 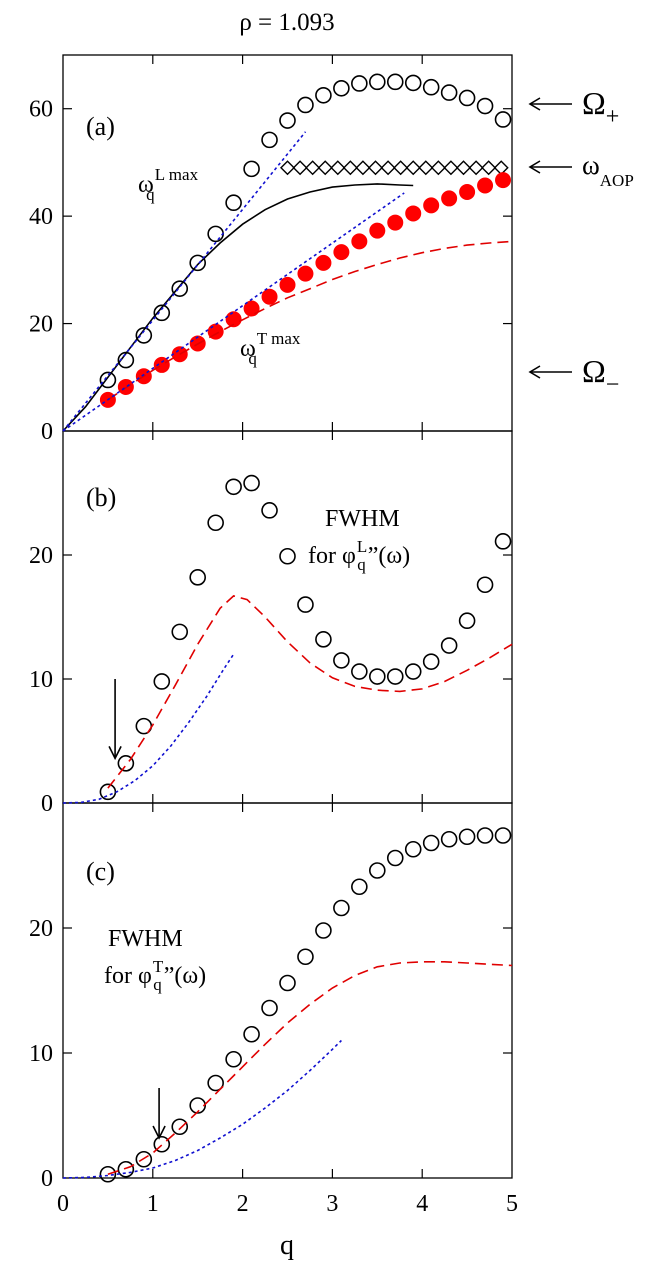 I want to click on omega-t-sub: q, so click(x=252, y=358).